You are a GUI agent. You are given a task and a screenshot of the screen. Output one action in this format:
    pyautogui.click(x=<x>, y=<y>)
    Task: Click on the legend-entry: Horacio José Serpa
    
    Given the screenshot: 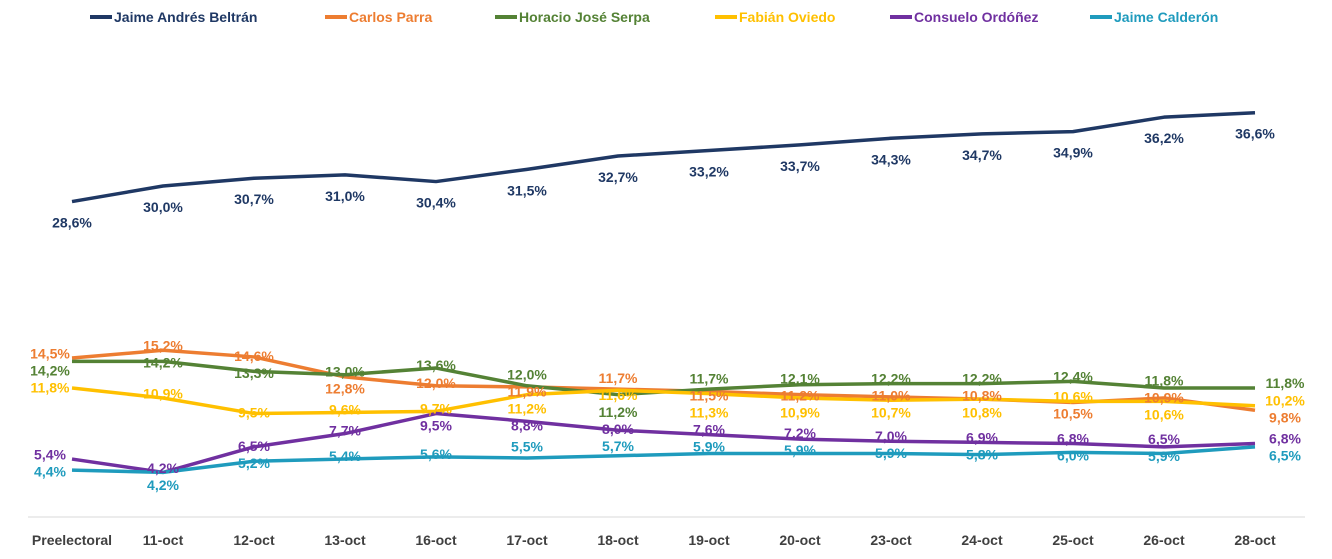 What is the action you would take?
    pyautogui.click(x=584, y=17)
    